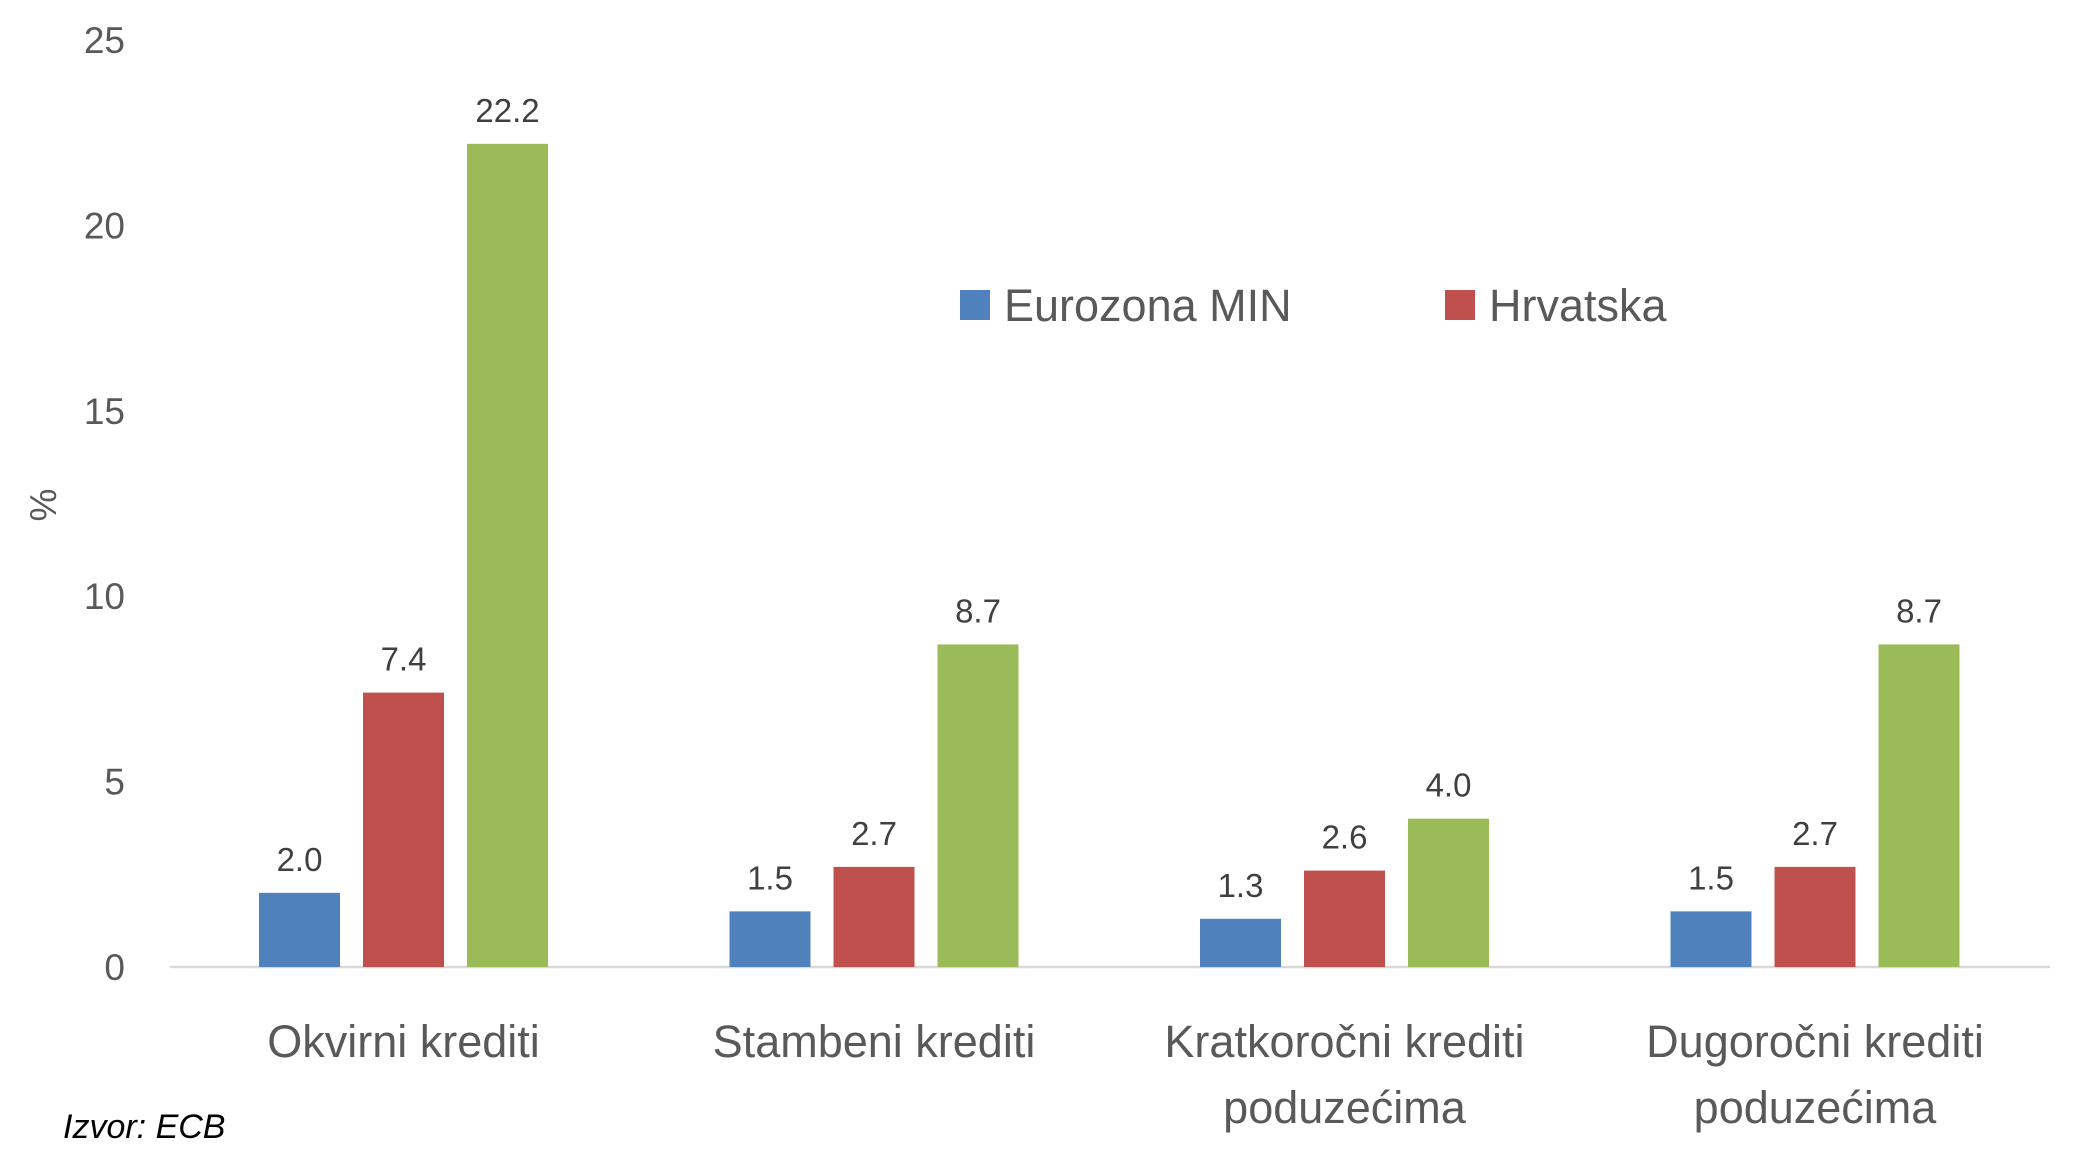 Image resolution: width=2079 pixels, height=1161 pixels. I want to click on category-label: Okvirni krediti, so click(403, 1041).